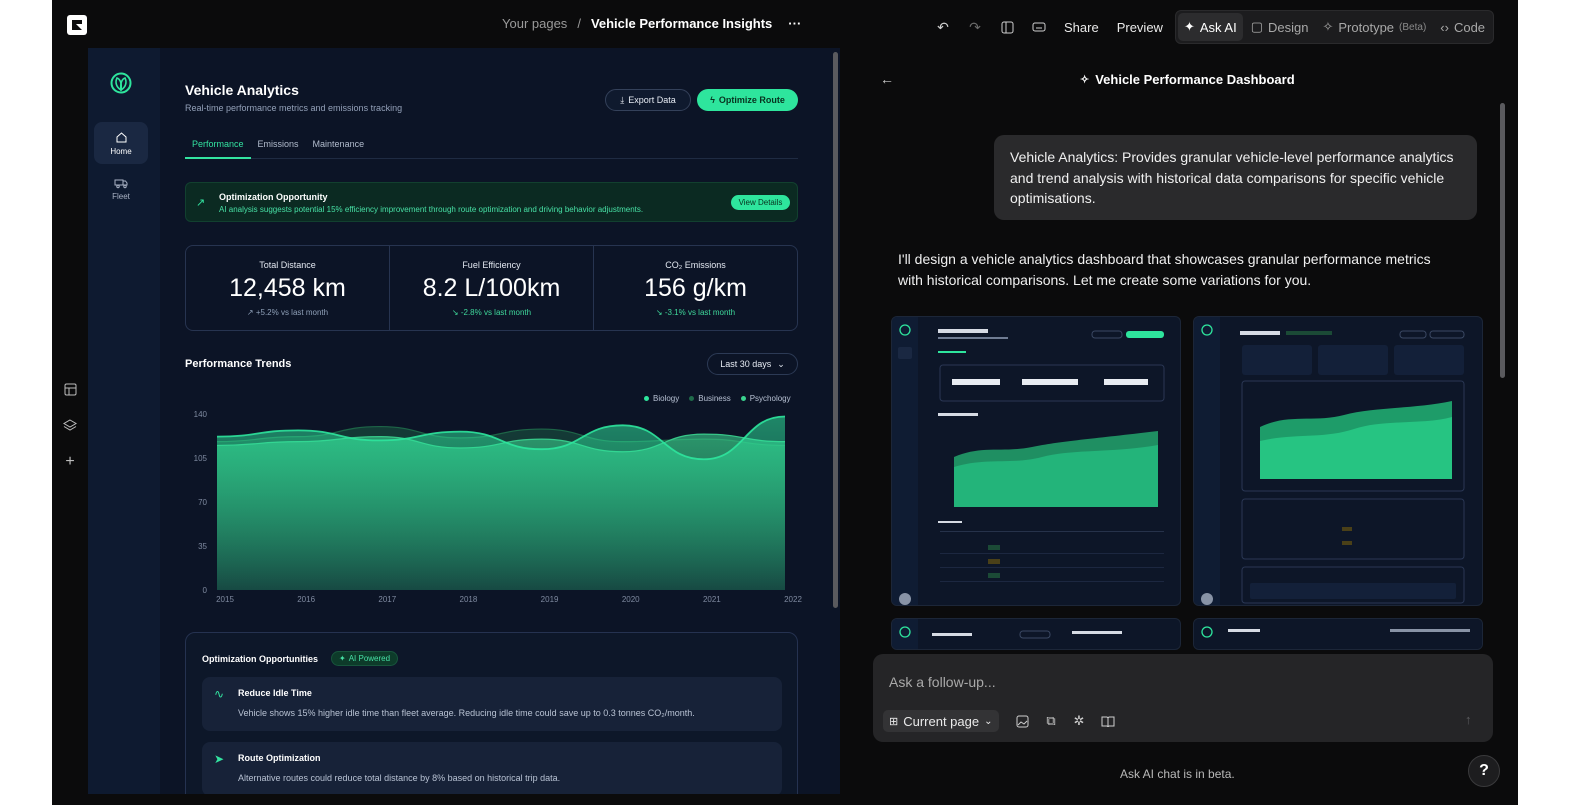  What do you see at coordinates (260, 659) in the screenshot?
I see `opportunities-title: Optimization Opportunities` at bounding box center [260, 659].